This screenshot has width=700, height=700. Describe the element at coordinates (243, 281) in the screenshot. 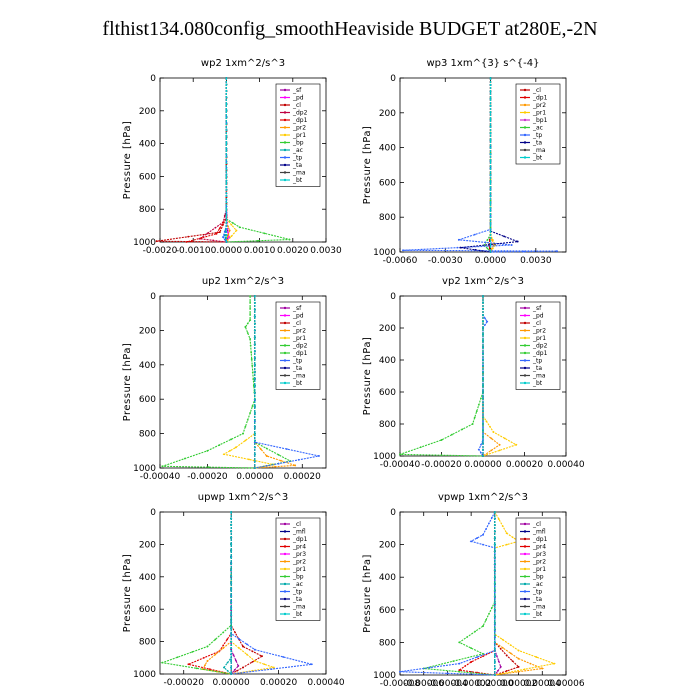

I see `panel-title: up2 1xm^2/s^3` at that location.